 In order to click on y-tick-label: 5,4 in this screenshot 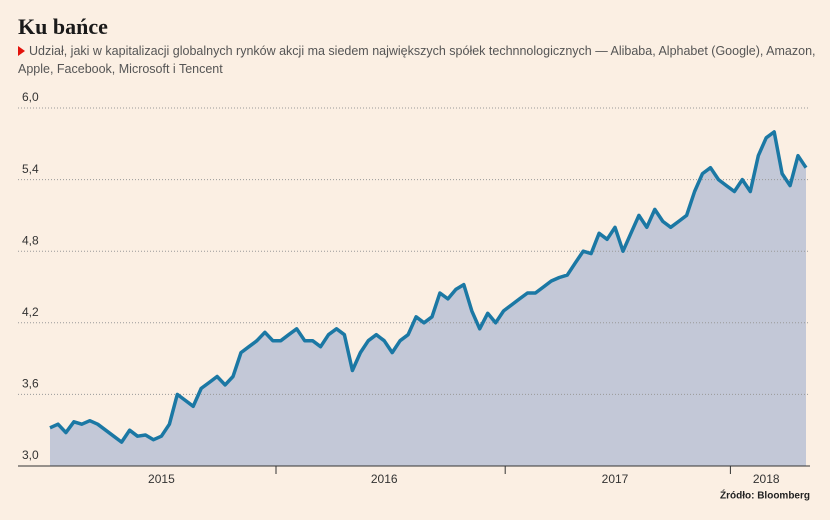, I will do `click(30, 169)`.